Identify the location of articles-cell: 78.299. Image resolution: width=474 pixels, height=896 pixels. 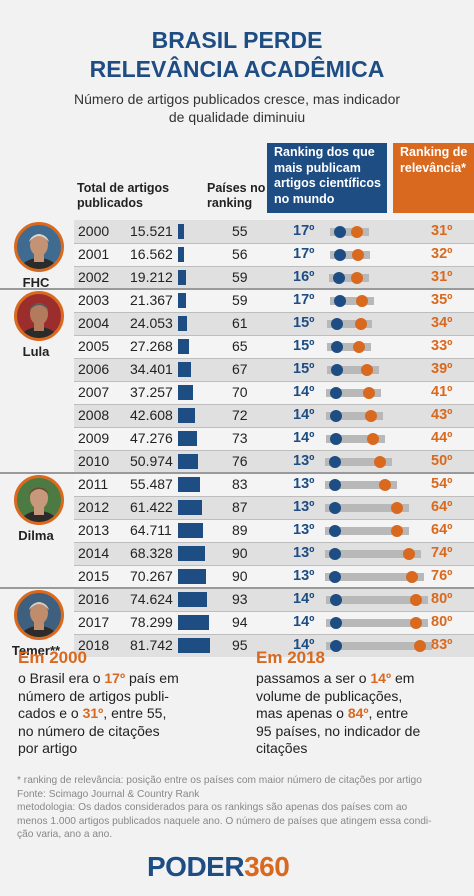
(151, 622).